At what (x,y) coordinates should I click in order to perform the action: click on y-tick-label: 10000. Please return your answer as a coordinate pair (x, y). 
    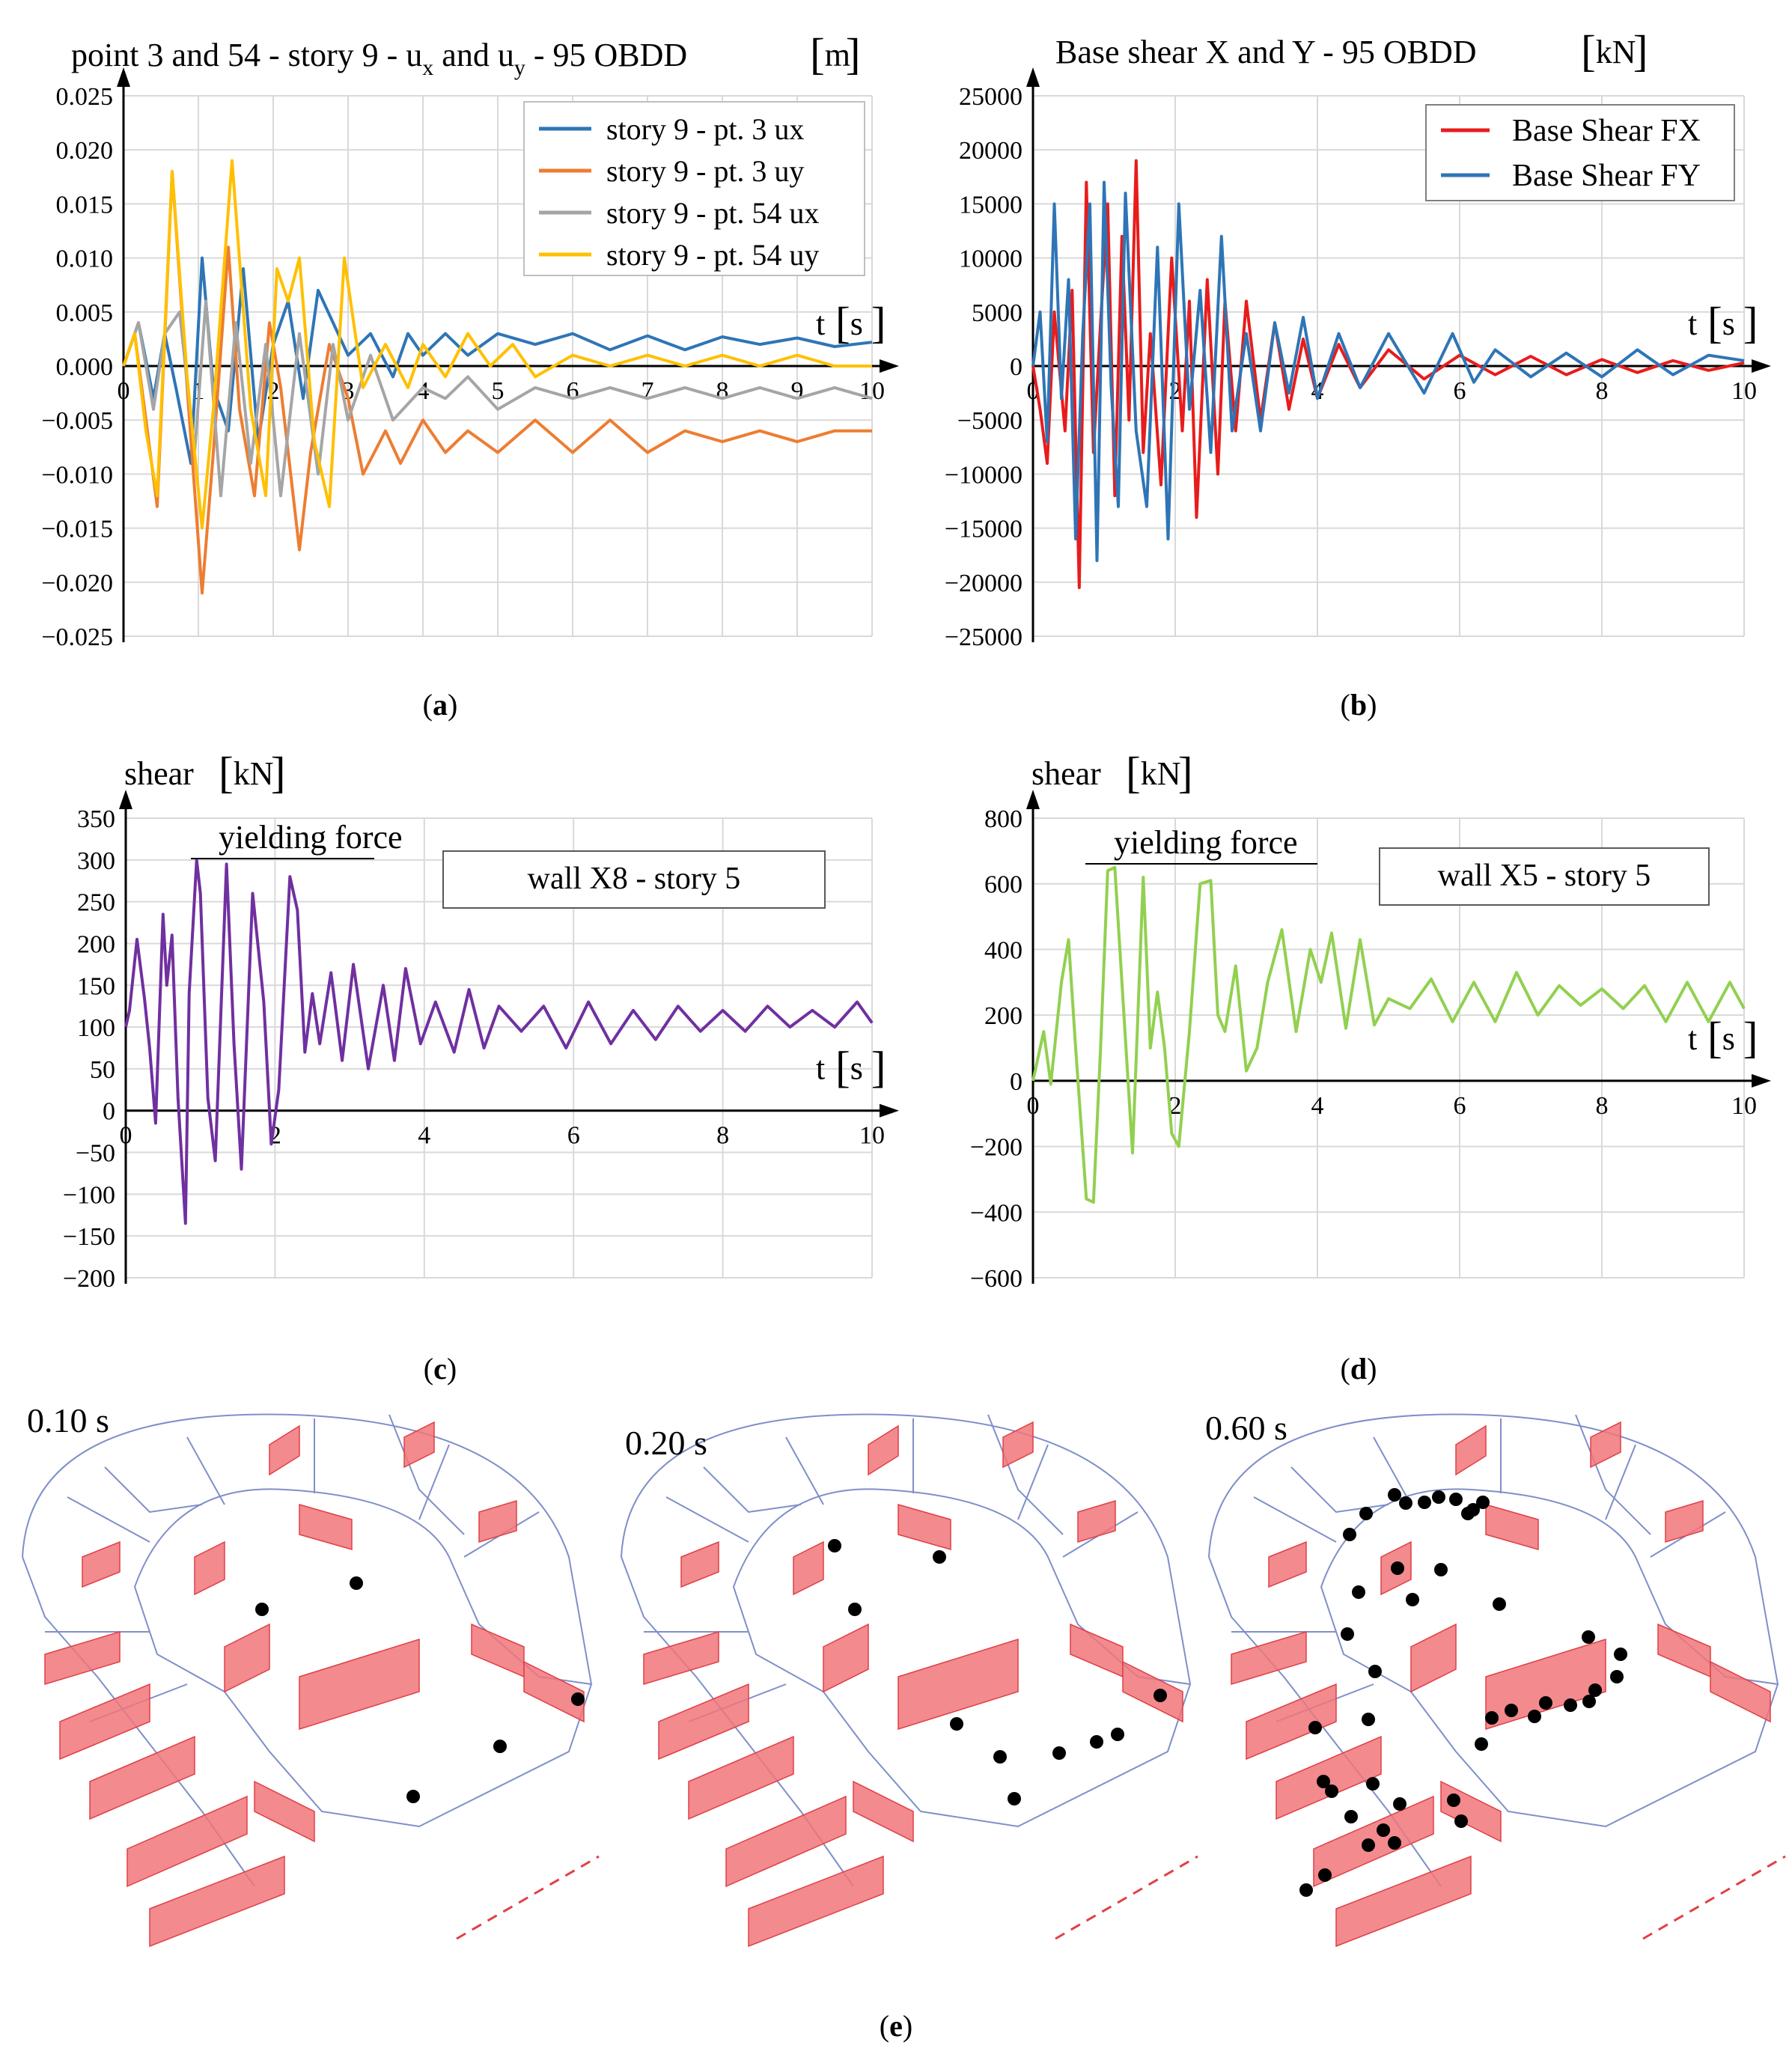
    Looking at the image, I should click on (991, 259).